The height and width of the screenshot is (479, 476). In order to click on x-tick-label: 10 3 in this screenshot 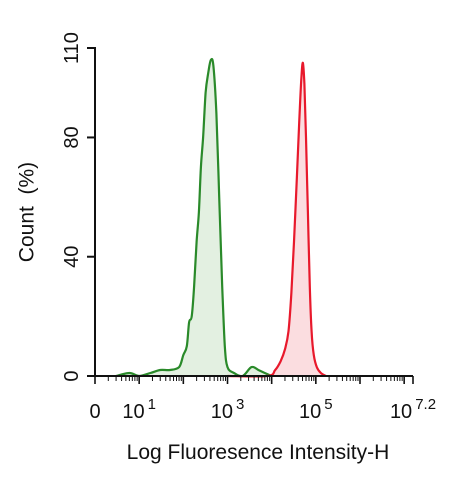, I will do `click(228, 409)`.